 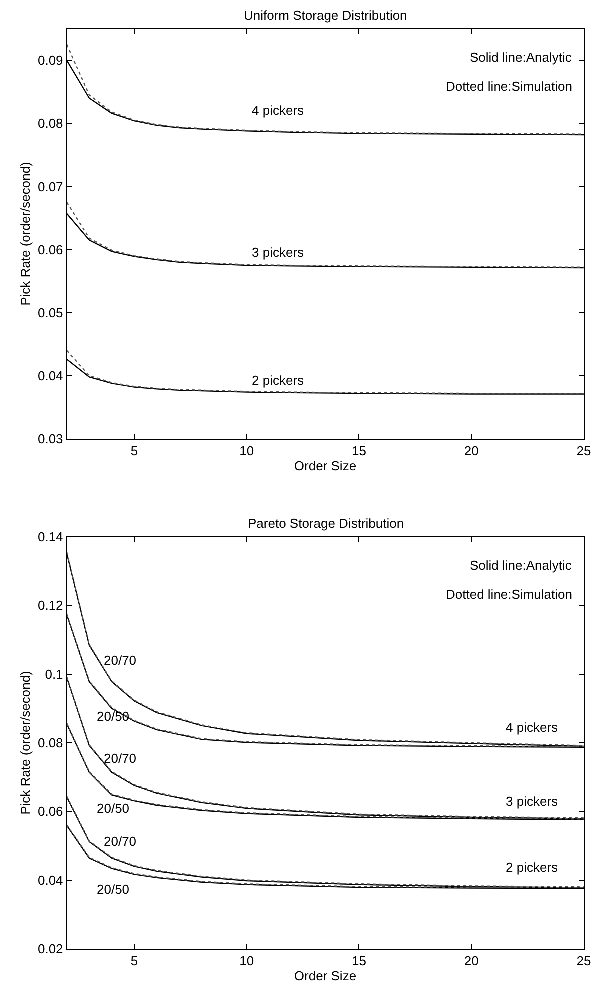 What do you see at coordinates (51, 949) in the screenshot?
I see `y-tick-label: 0.02` at bounding box center [51, 949].